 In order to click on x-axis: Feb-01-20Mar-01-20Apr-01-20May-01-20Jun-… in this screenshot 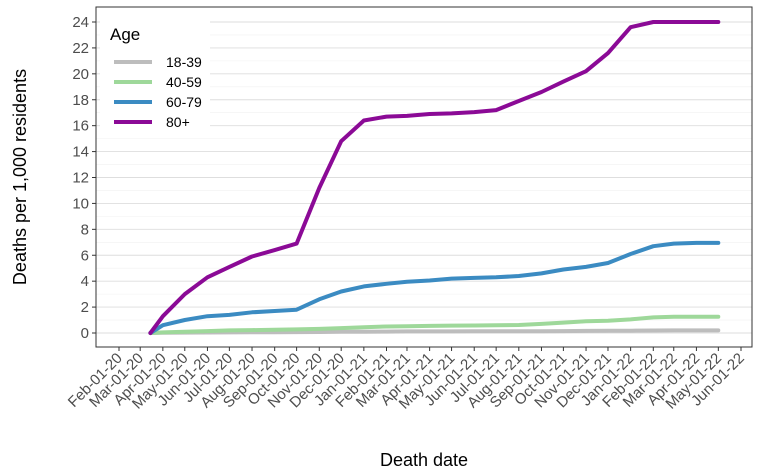, I will do `click(406, 380)`.